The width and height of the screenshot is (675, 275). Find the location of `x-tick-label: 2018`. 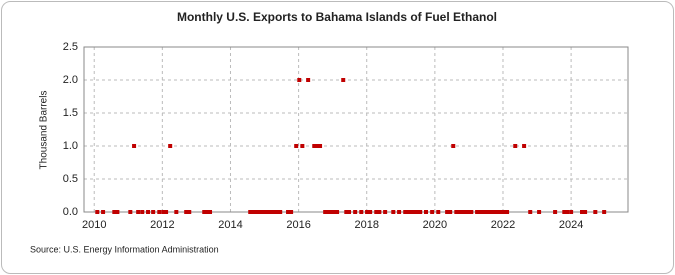

x-tick-label: 2018 is located at coordinates (366, 225).